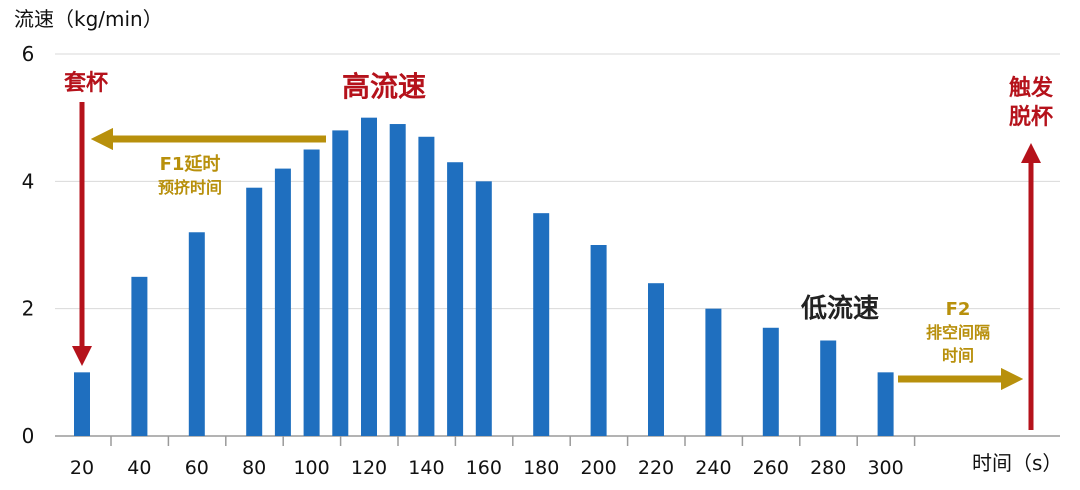 Image resolution: width=1080 pixels, height=490 pixels. I want to click on cup-on-label: 套杯, so click(86, 83).